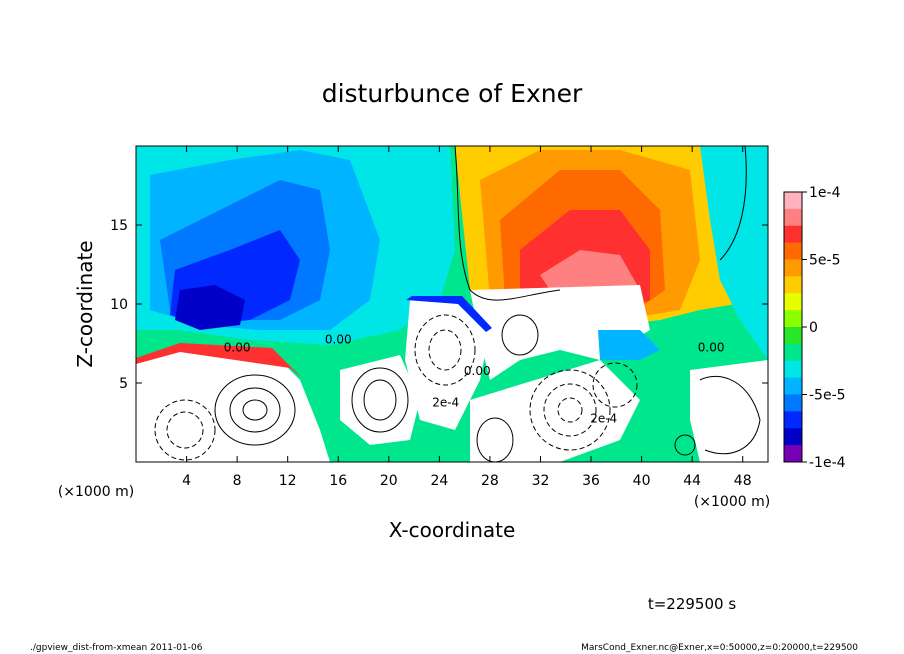 The width and height of the screenshot is (904, 654). What do you see at coordinates (338, 481) in the screenshot?
I see `x-tick-label: 16` at bounding box center [338, 481].